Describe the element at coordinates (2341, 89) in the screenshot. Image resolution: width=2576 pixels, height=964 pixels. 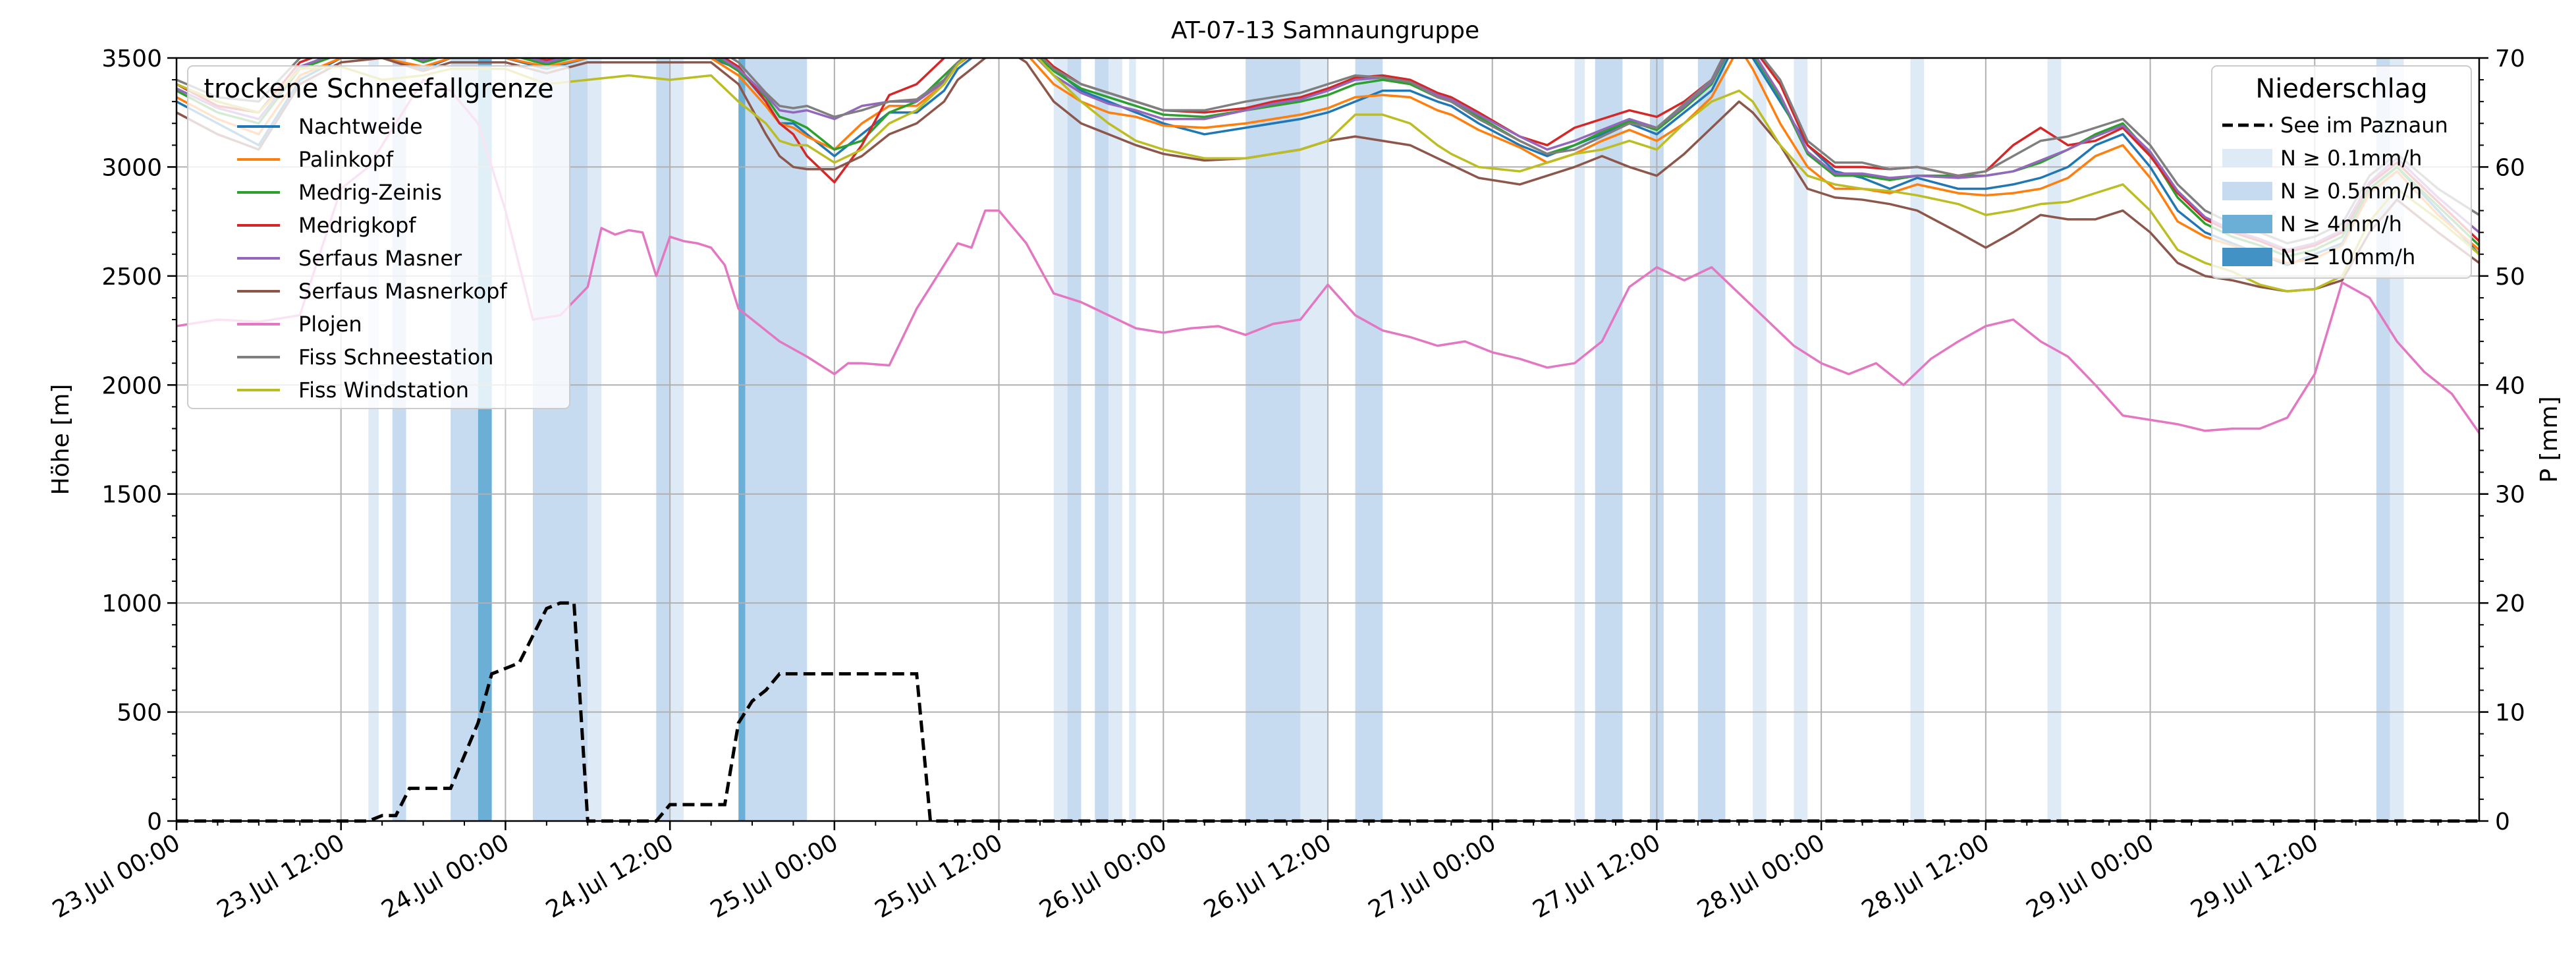
I see `legend-right-title: Niederschlag` at that location.